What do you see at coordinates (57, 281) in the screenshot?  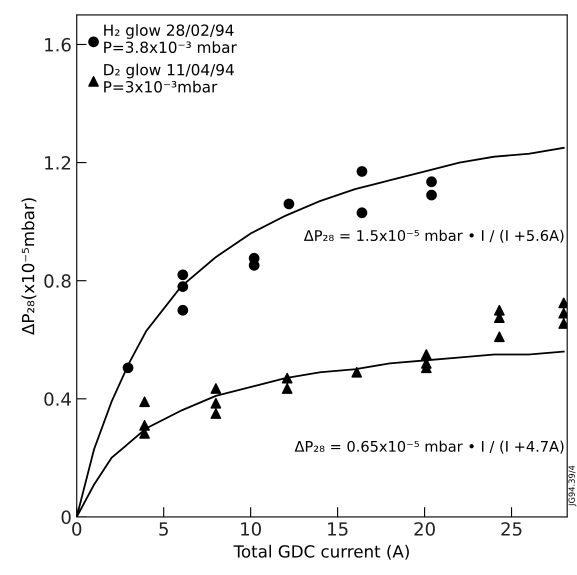 I see `y-tick-label: 0.8` at bounding box center [57, 281].